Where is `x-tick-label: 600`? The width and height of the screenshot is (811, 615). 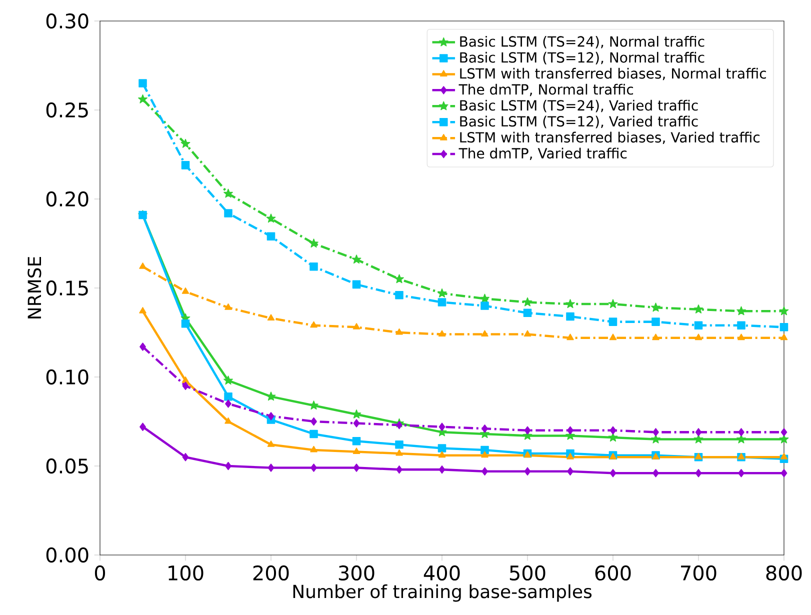 x-tick-label: 600 is located at coordinates (613, 573).